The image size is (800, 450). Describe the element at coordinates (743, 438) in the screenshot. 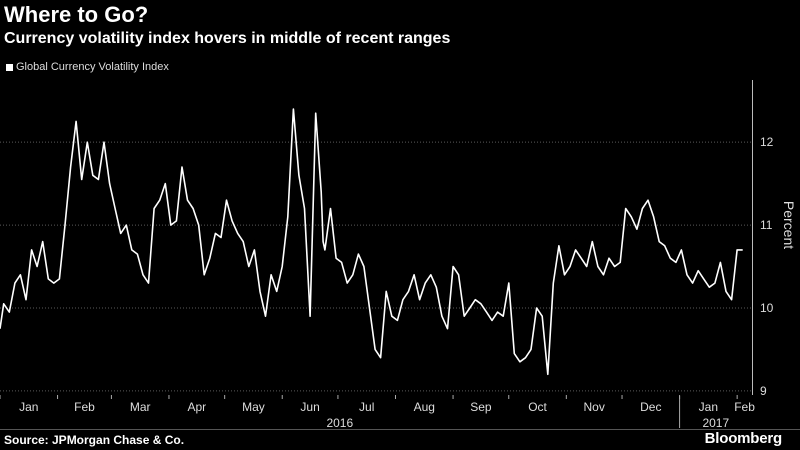

I see `bloomberg-logo: Bloomberg` at that location.